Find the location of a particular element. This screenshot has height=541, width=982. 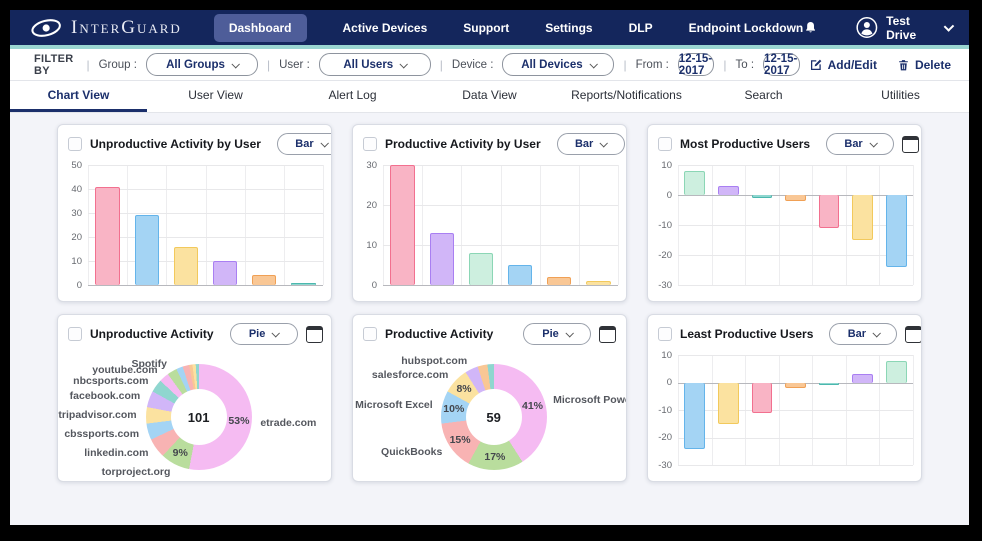

tab-user-view: User View is located at coordinates (215, 95).